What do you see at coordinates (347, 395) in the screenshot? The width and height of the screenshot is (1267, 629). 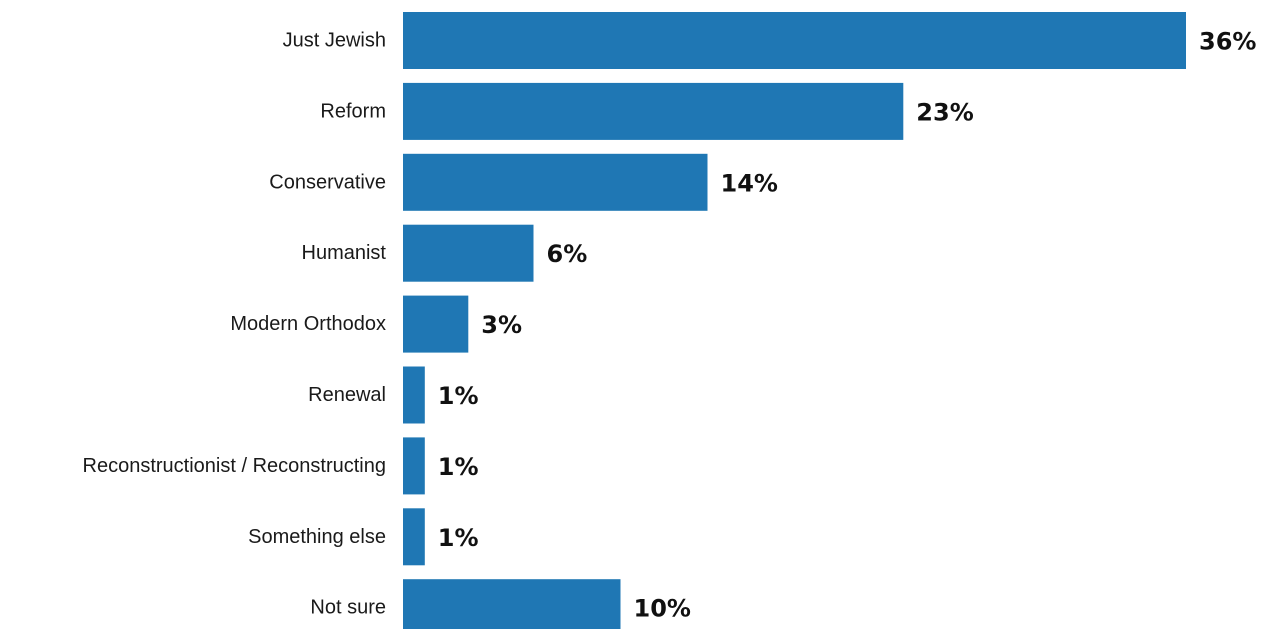 I see `category-label: Renewal` at bounding box center [347, 395].